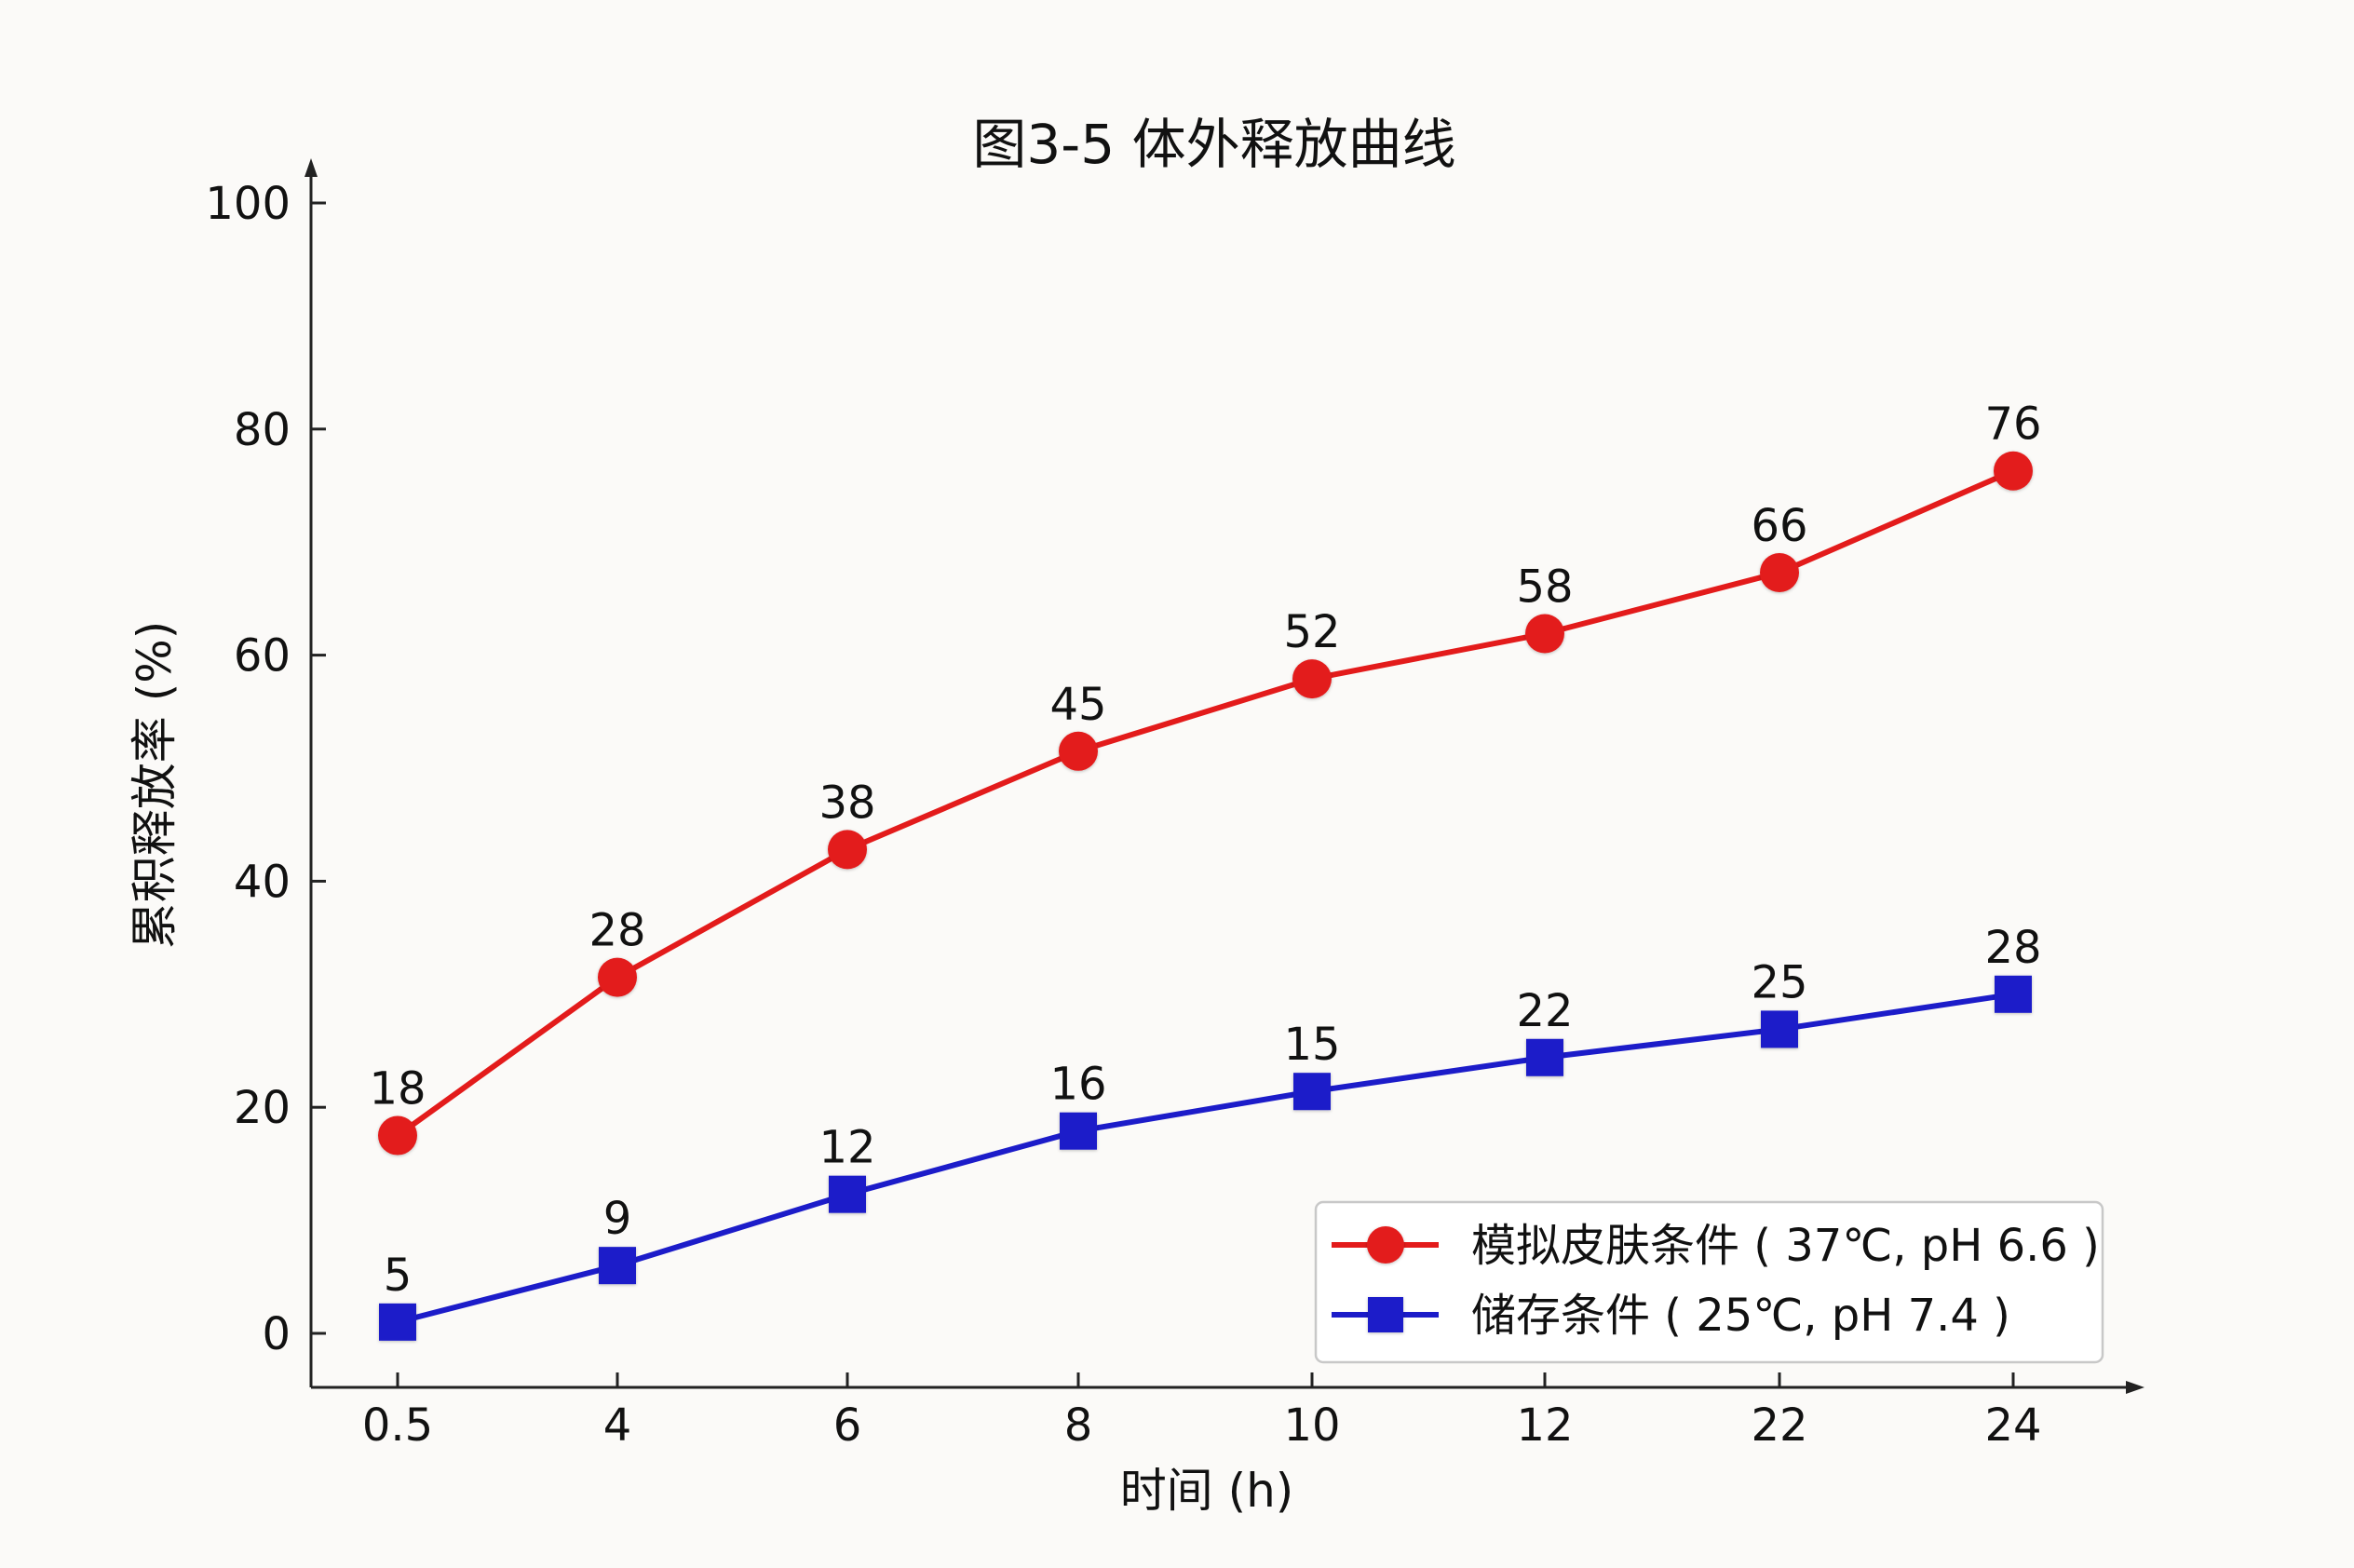 The height and width of the screenshot is (1568, 2354). I want to click on x-tick-label: 4, so click(617, 1425).